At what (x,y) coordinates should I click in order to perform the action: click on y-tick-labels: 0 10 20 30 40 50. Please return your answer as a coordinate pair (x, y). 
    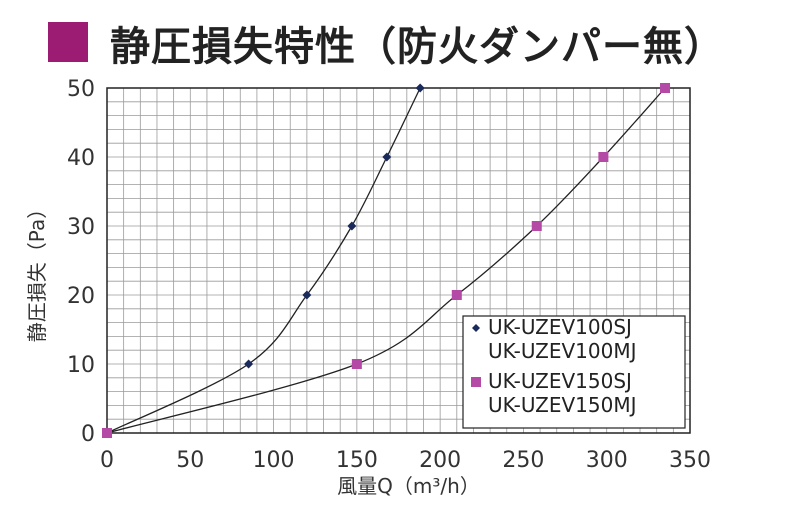
    Looking at the image, I should click on (81, 262).